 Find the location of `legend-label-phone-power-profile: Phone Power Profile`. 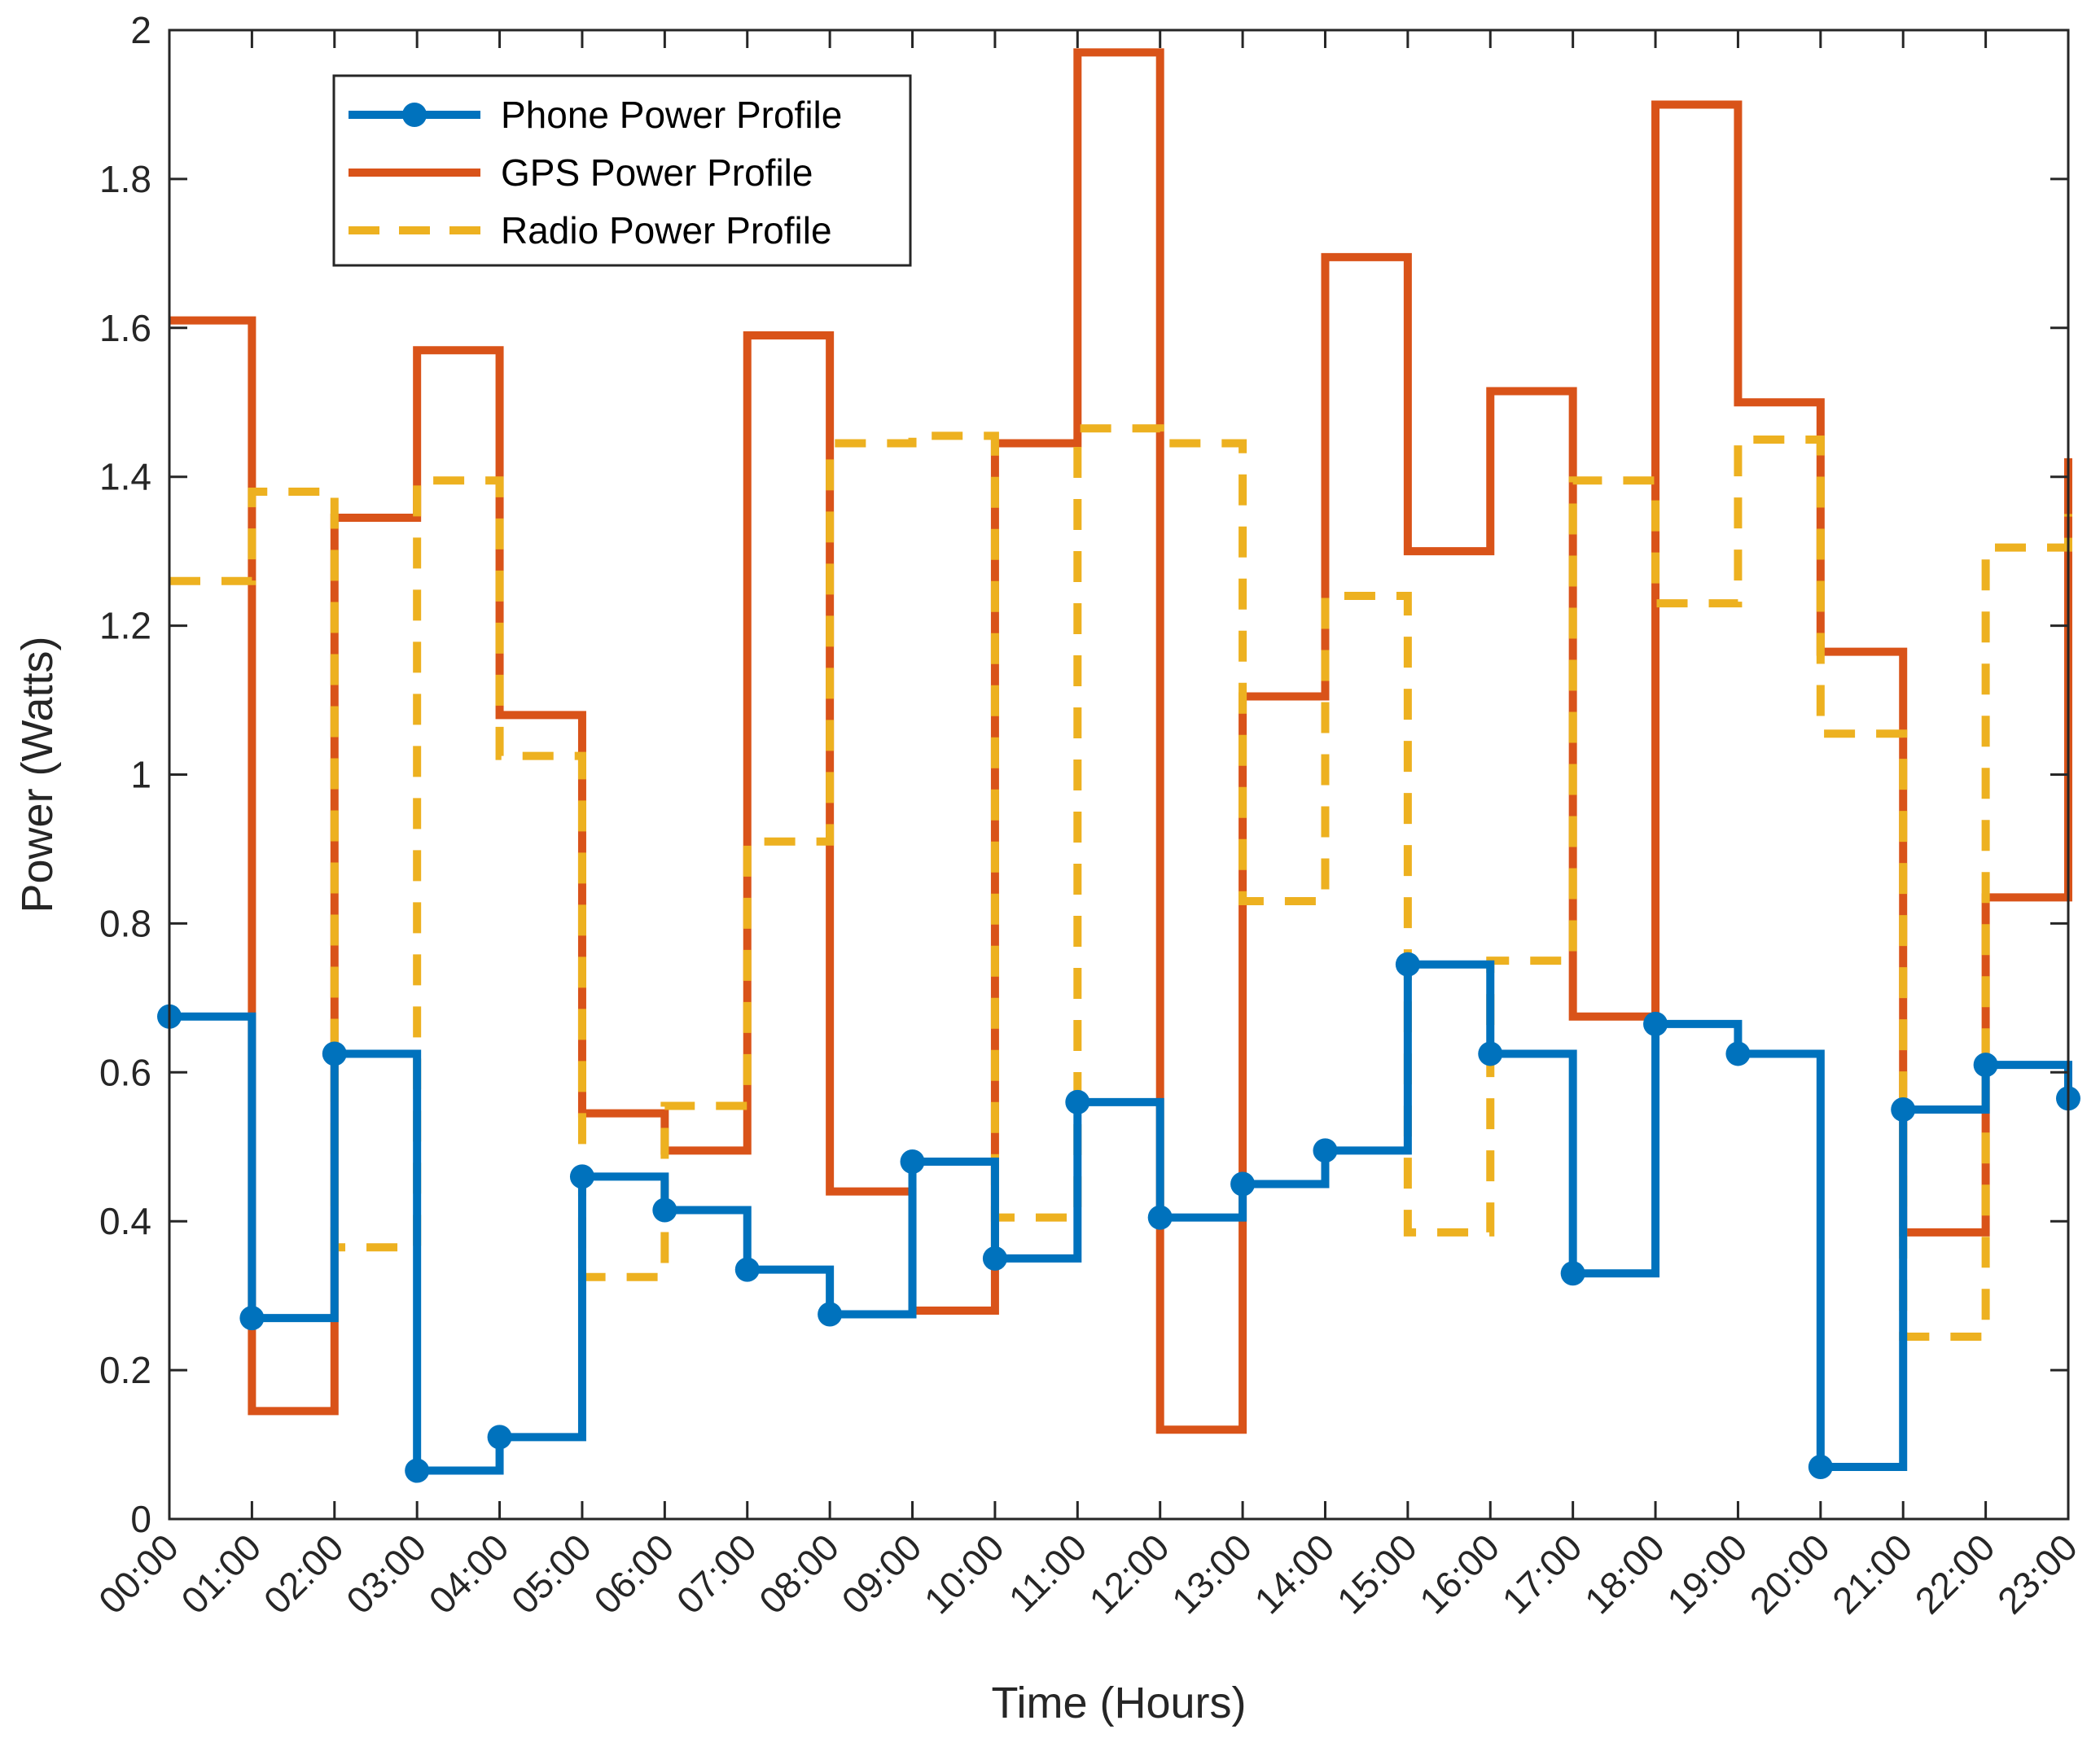

legend-label-phone-power-profile: Phone Power Profile is located at coordinates (671, 115).